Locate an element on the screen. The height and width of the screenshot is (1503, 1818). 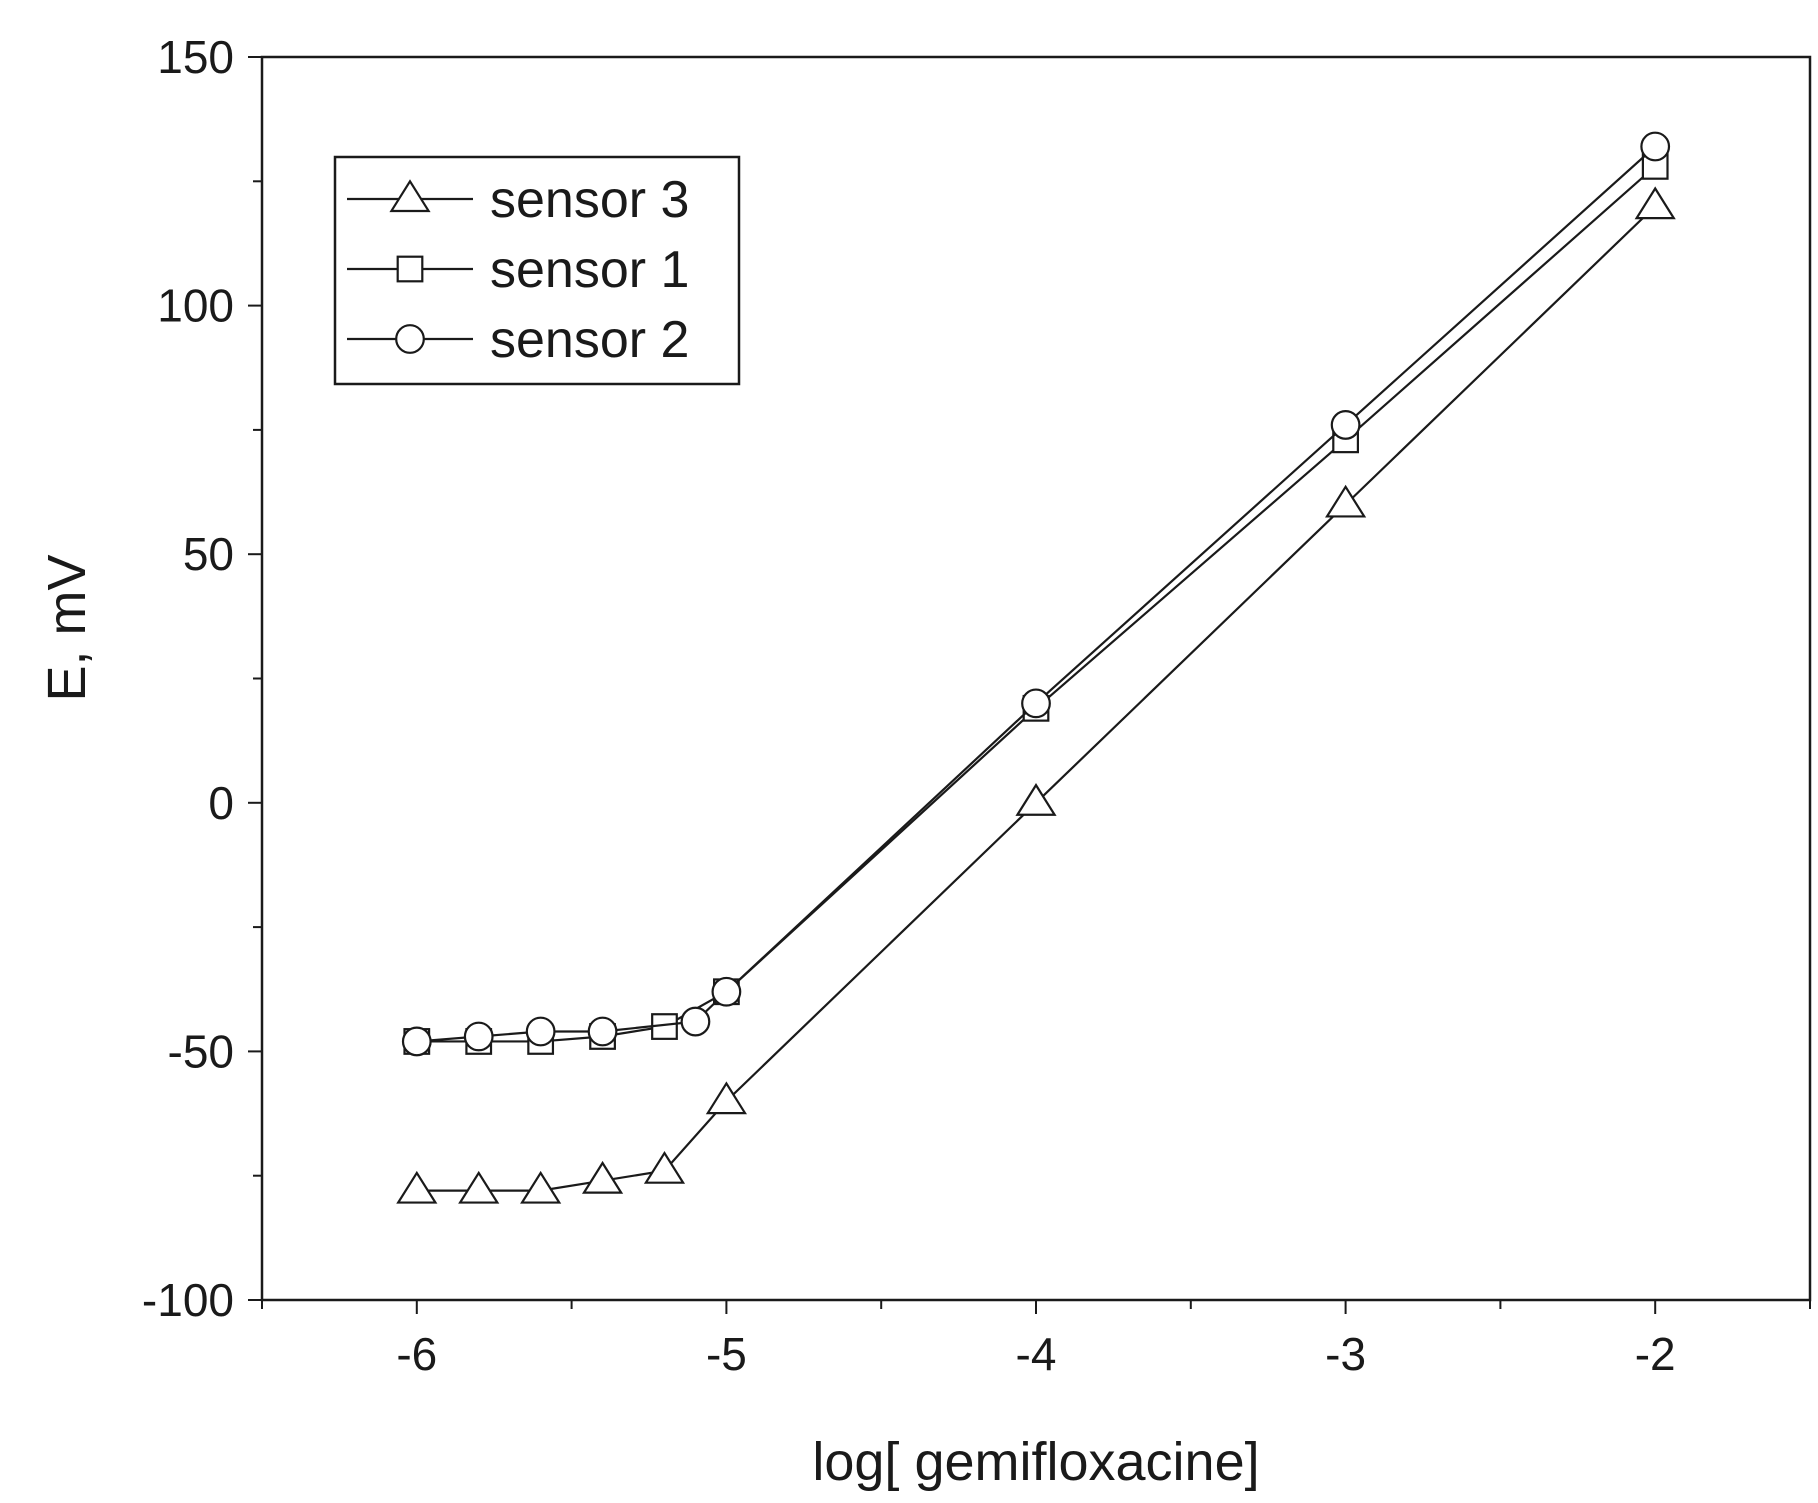
x-tick-label: -2 is located at coordinates (1655, 1354).